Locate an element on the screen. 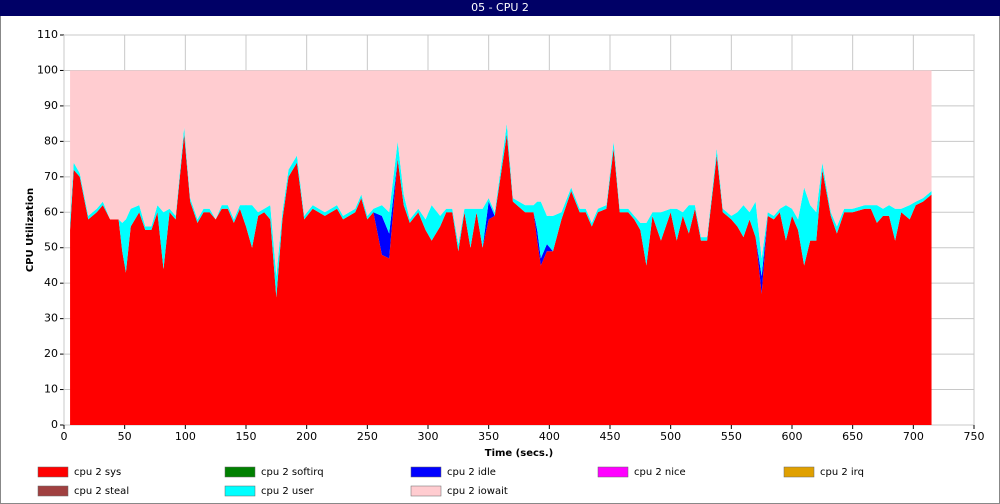 The image size is (1000, 504). x-tick-label: 650 is located at coordinates (852, 436).